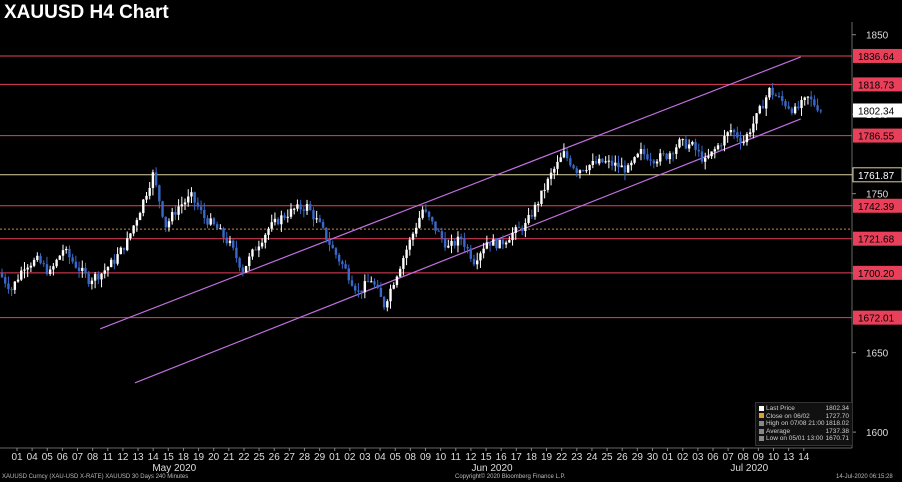 This screenshot has height=482, width=902. I want to click on footer-copyright: Copyright© 2020 Bloomberg Finance L.P., so click(510, 477).